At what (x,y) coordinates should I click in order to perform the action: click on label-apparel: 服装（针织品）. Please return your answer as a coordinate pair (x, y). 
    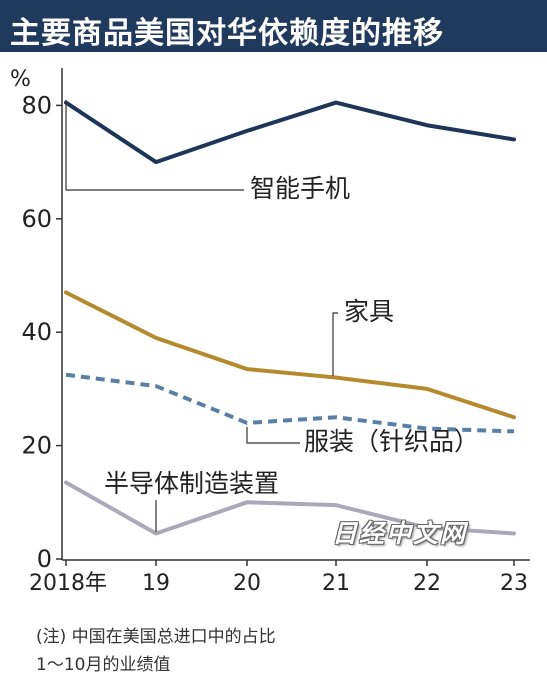
    Looking at the image, I should click on (391, 441).